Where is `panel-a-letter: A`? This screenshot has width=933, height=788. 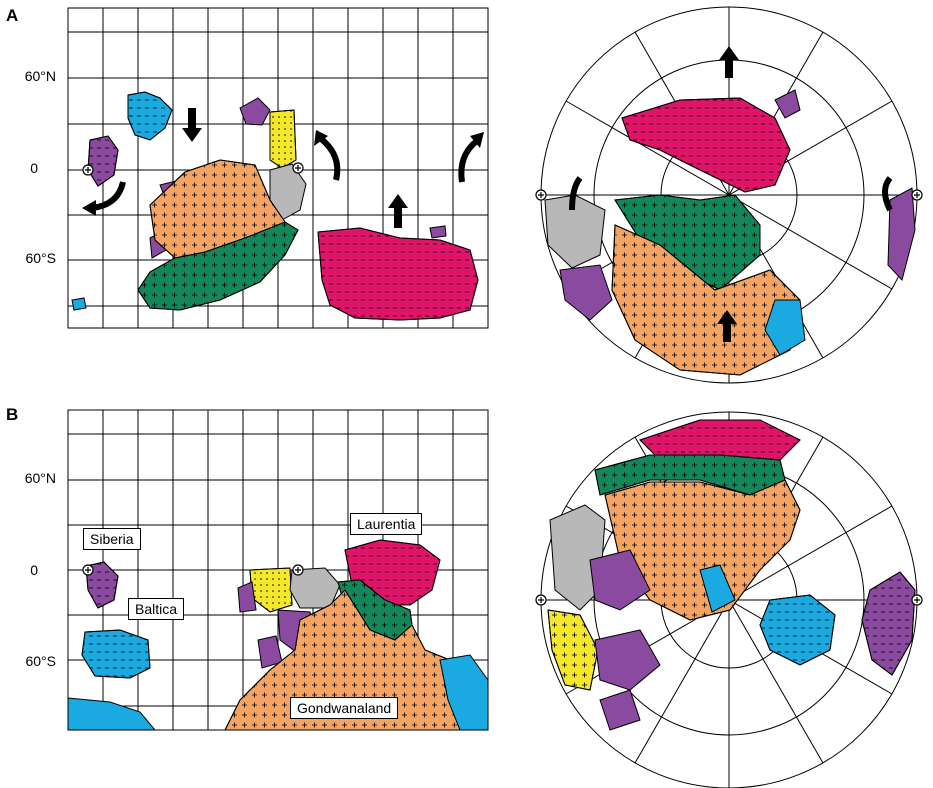
panel-a-letter: A is located at coordinates (12, 15).